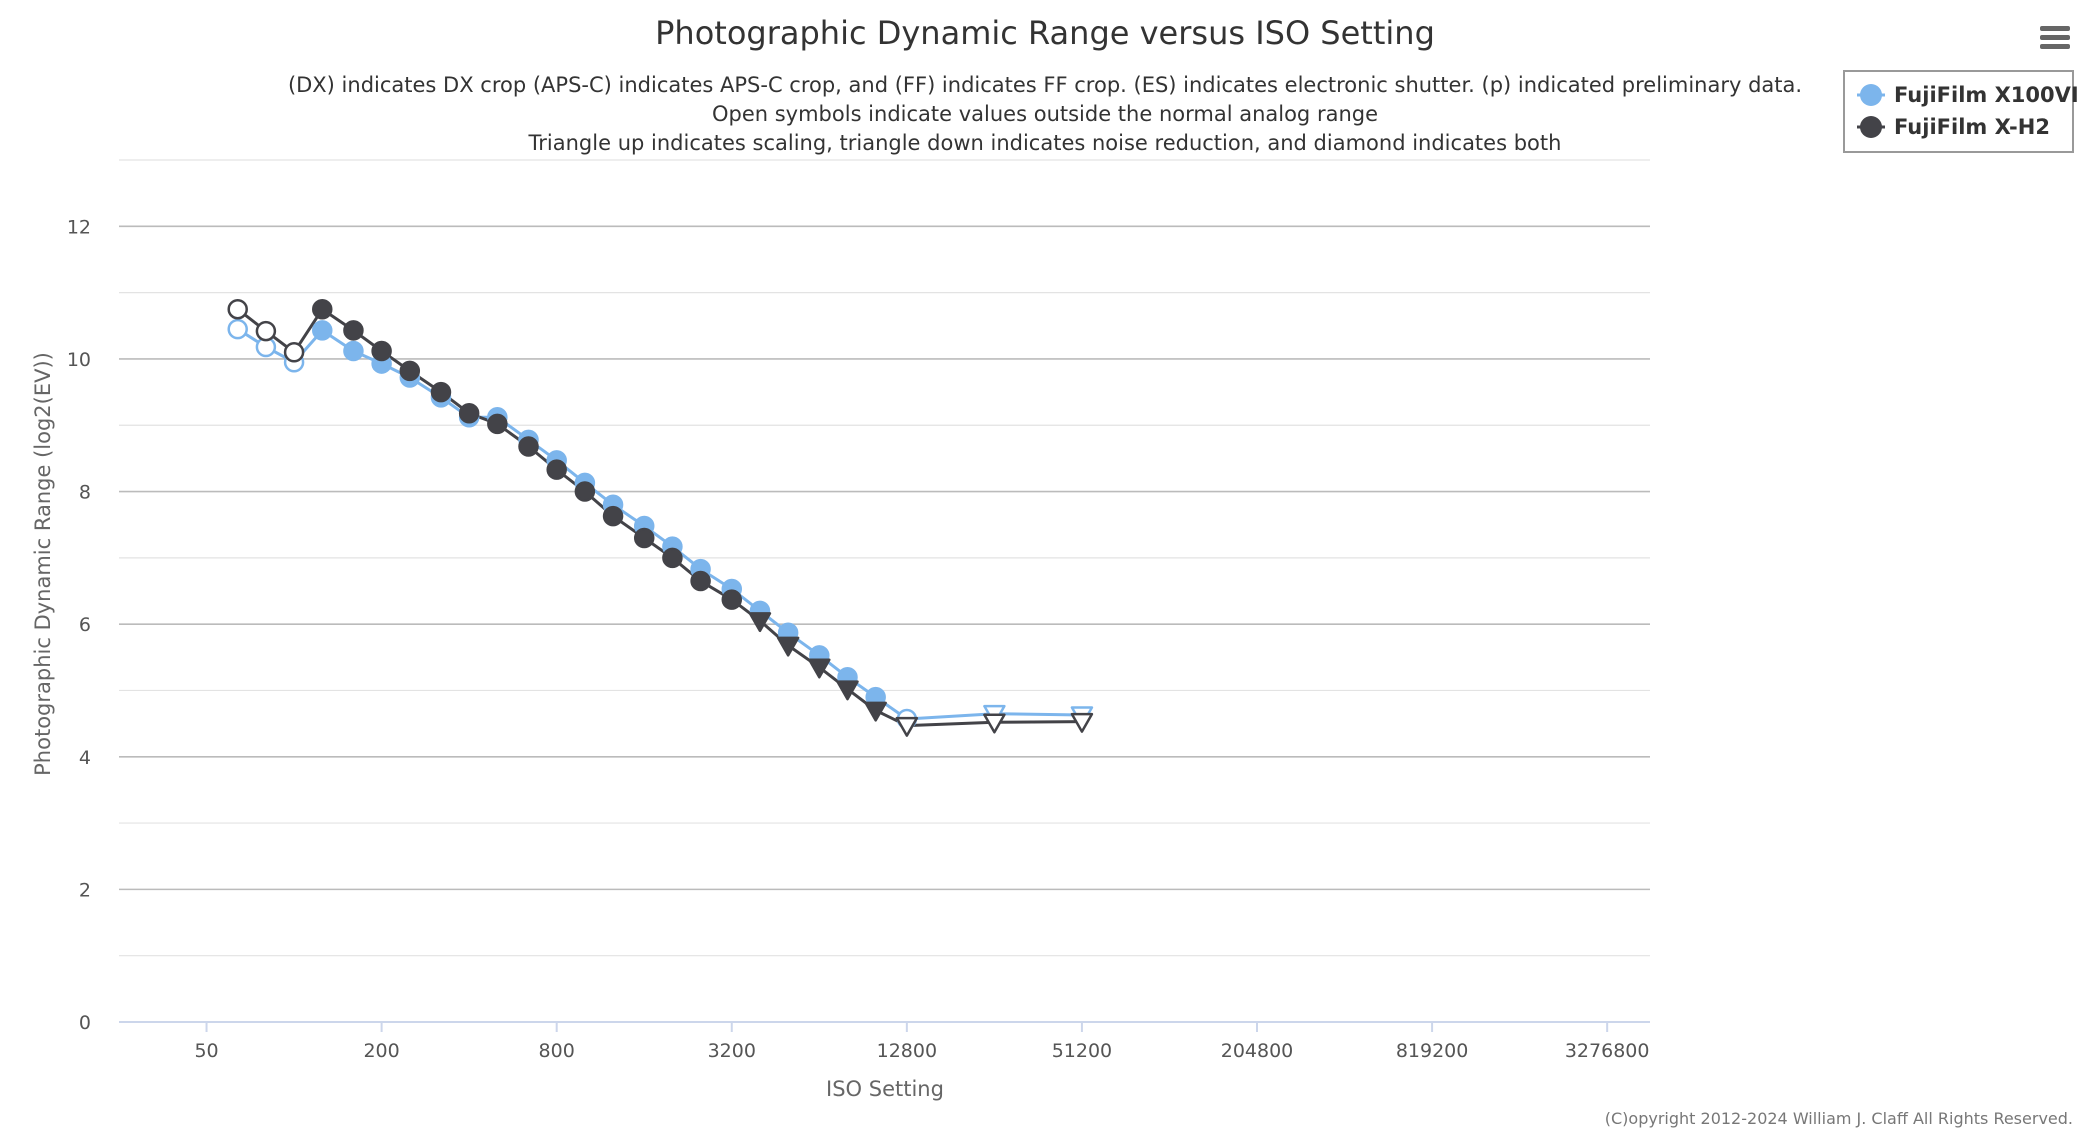 This screenshot has width=2085, height=1131. What do you see at coordinates (206, 1051) in the screenshot?
I see `x-tick-label: 50` at bounding box center [206, 1051].